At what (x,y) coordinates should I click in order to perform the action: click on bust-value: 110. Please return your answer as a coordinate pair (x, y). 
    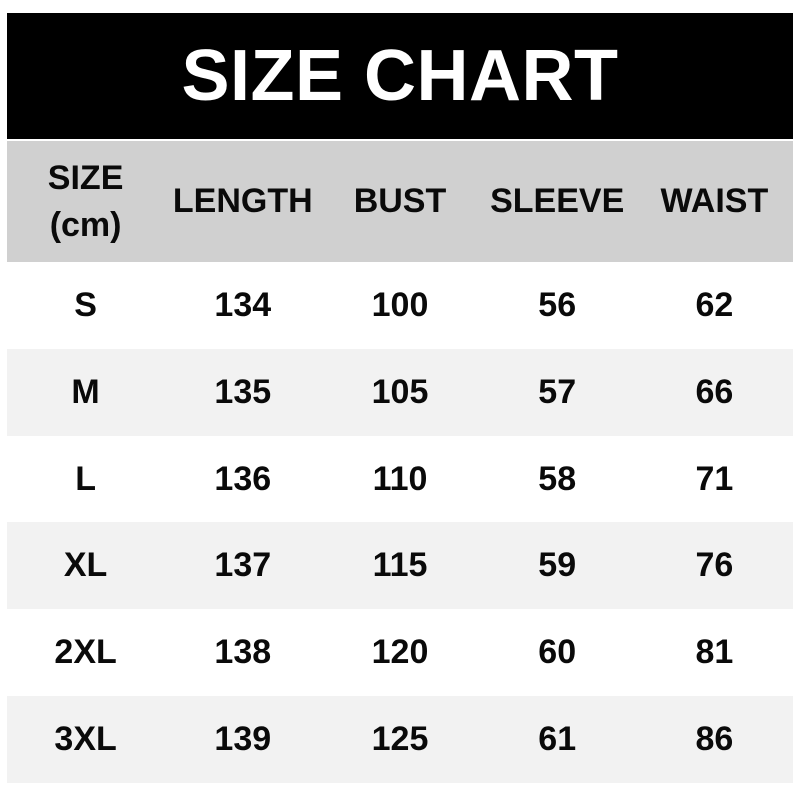
    Looking at the image, I should click on (400, 478).